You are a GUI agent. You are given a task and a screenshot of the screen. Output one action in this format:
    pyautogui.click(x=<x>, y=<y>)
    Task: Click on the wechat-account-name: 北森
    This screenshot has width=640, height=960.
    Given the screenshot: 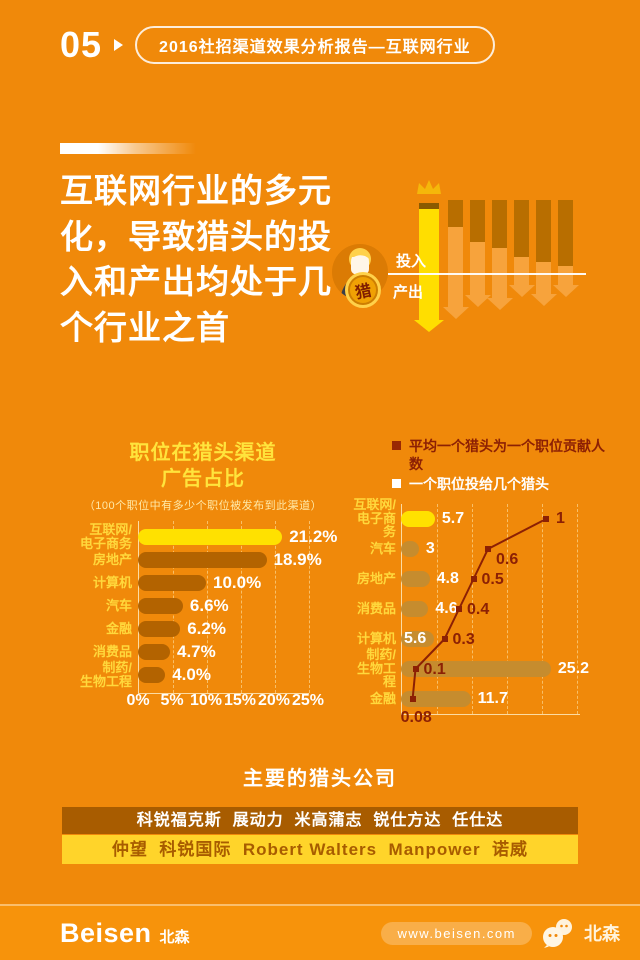 What is the action you would take?
    pyautogui.click(x=602, y=934)
    